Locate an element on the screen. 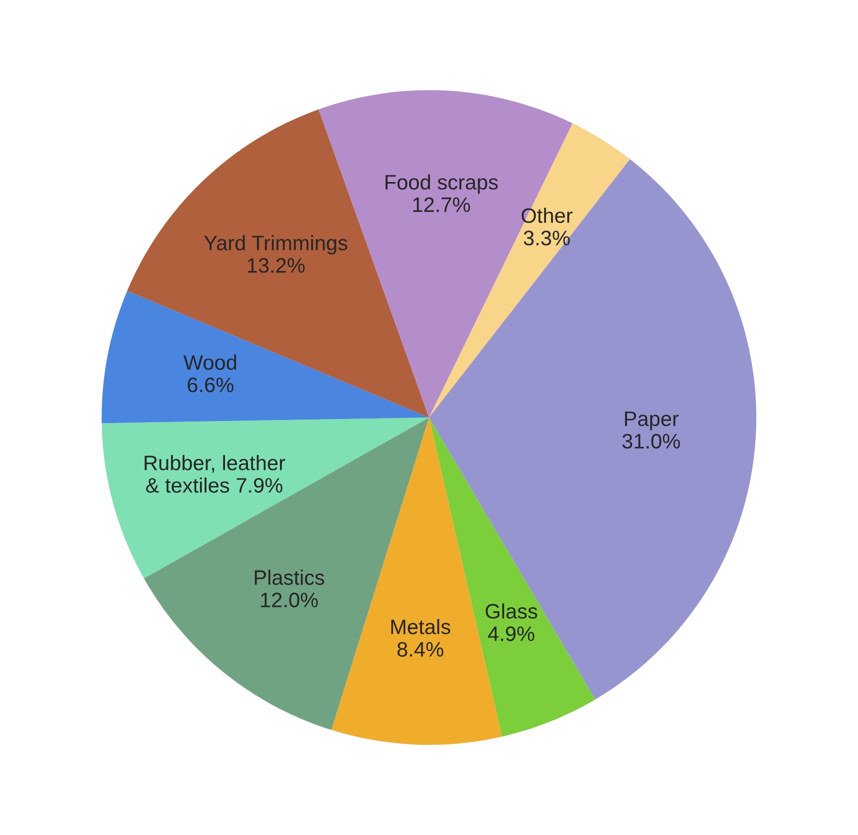 Image resolution: width=858 pixels, height=835 pixels. data-label: 13.2% is located at coordinates (276, 265).